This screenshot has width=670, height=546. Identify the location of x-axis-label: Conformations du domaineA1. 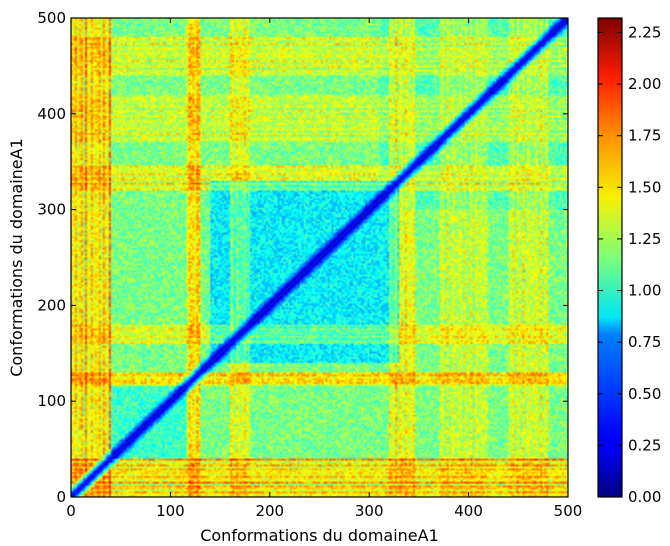
(319, 535).